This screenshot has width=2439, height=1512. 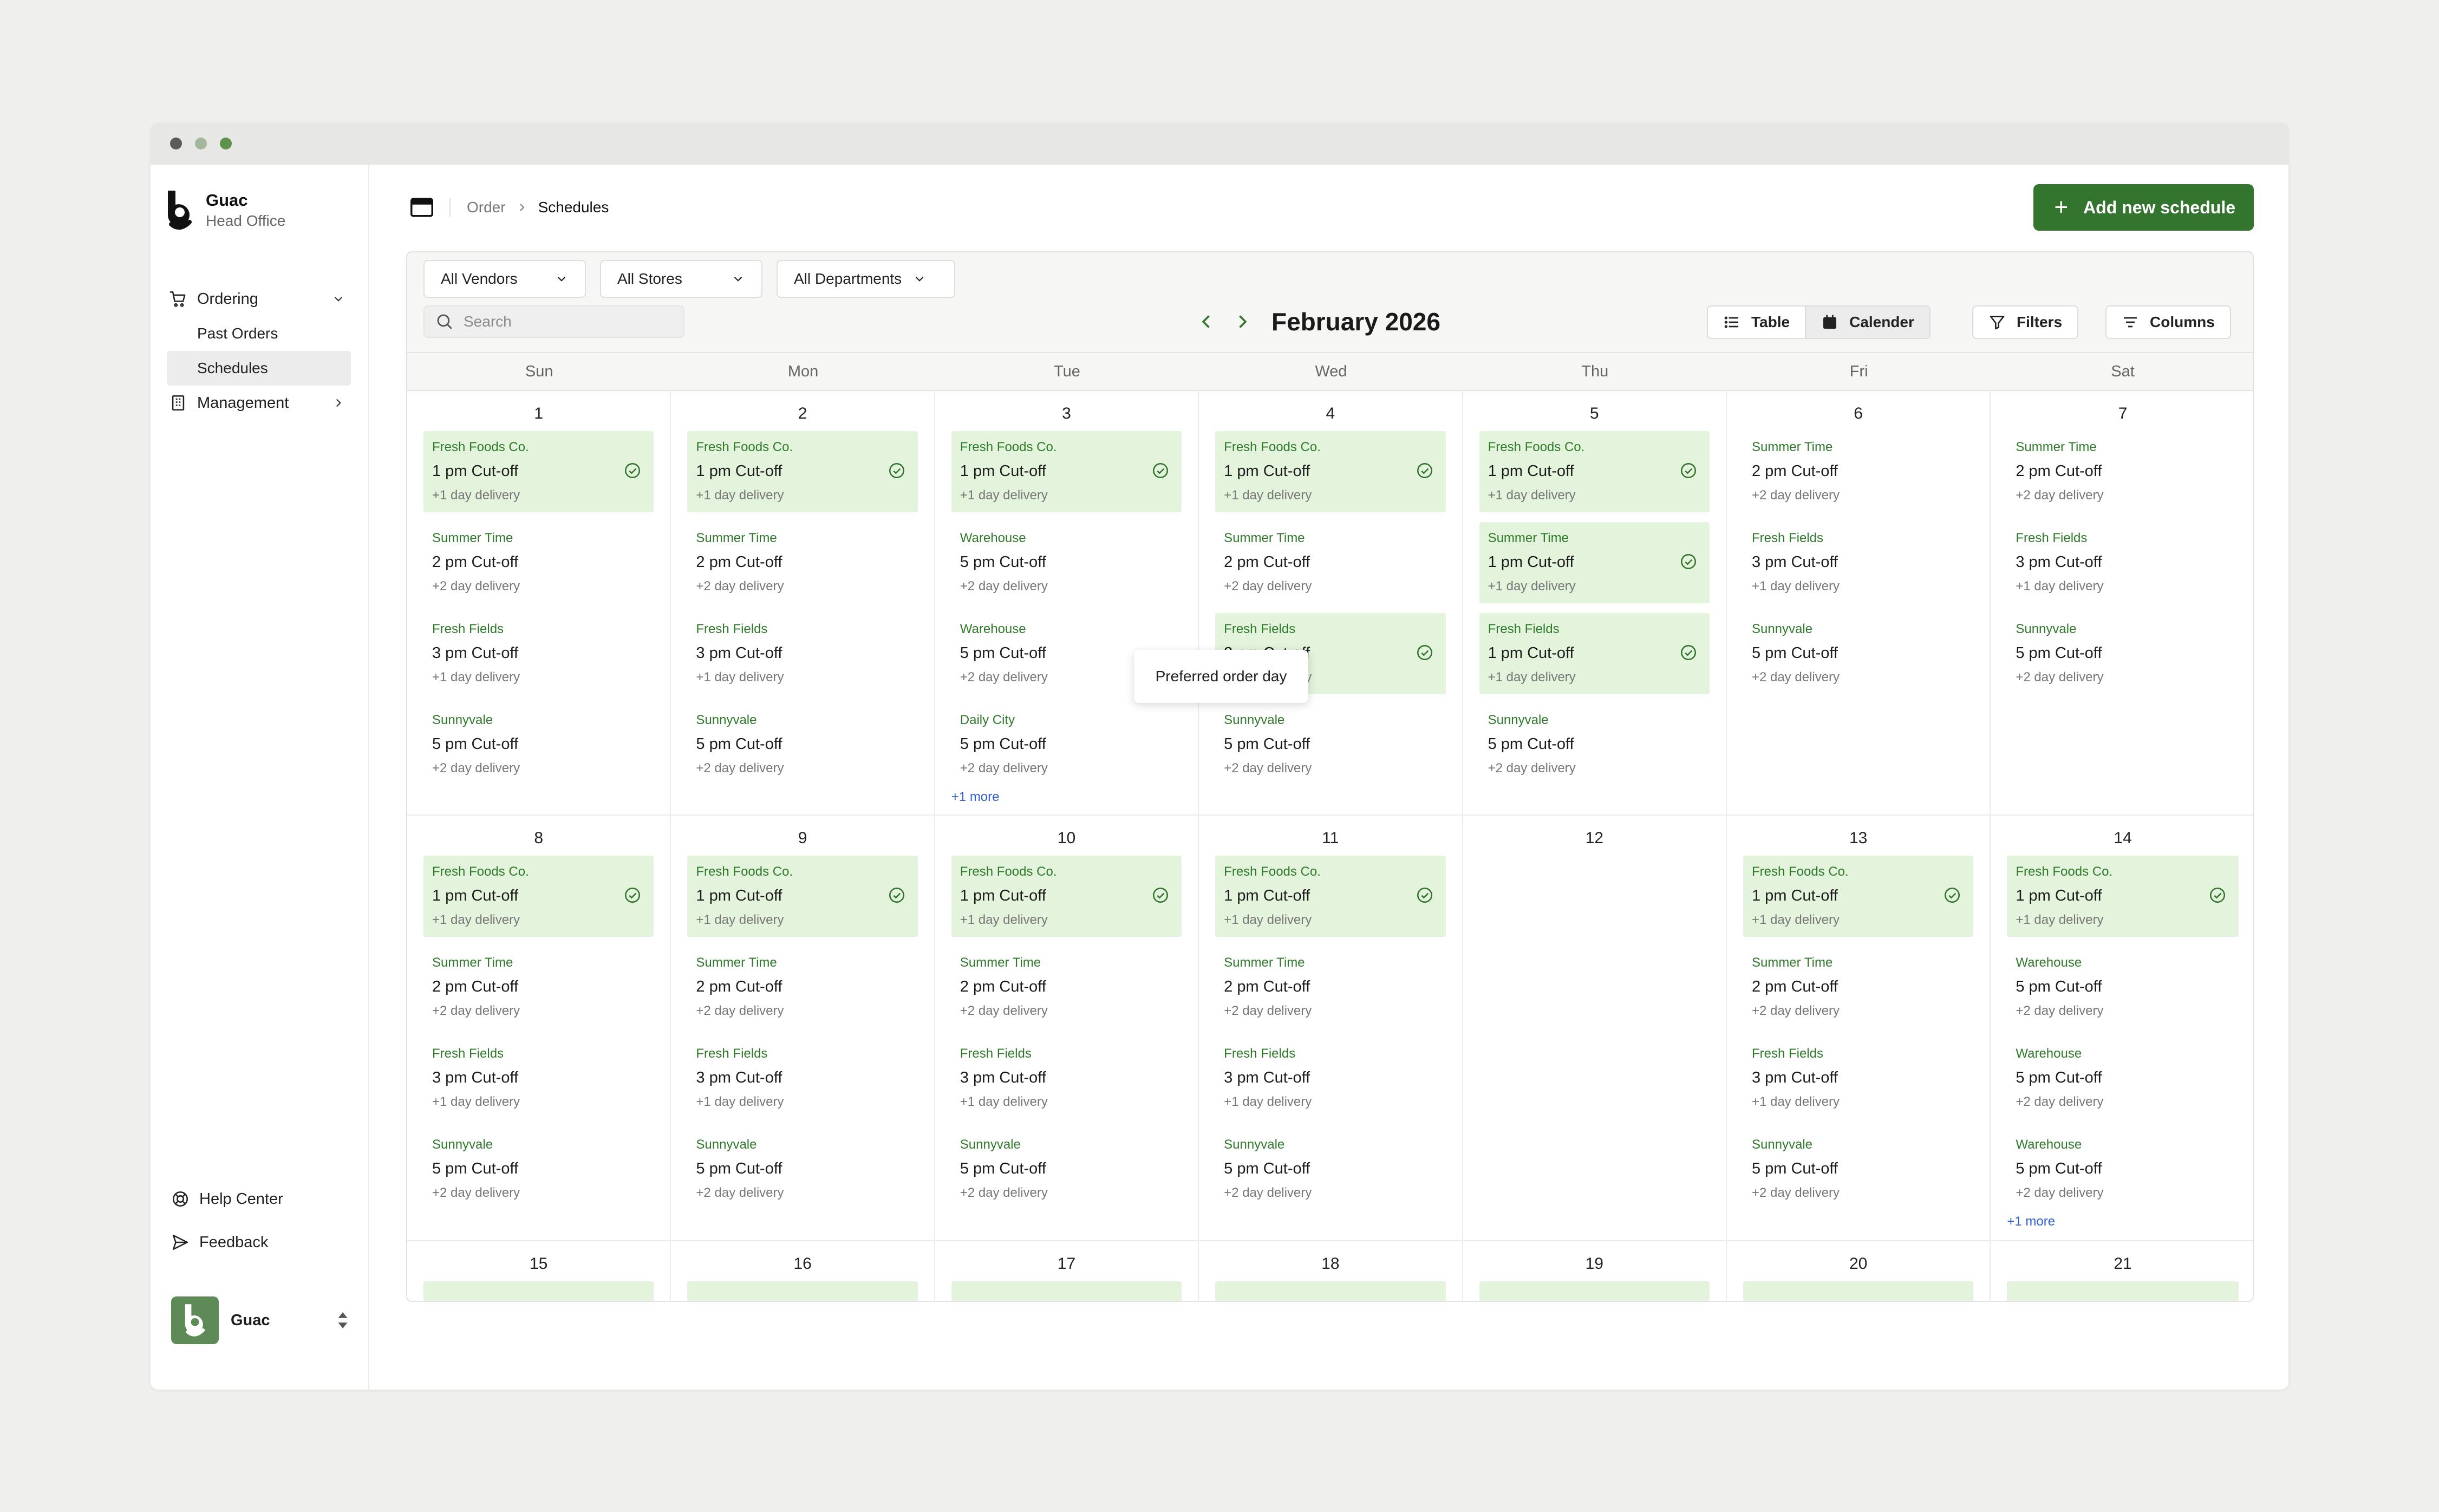 What do you see at coordinates (566, 322) in the screenshot?
I see `search-input` at bounding box center [566, 322].